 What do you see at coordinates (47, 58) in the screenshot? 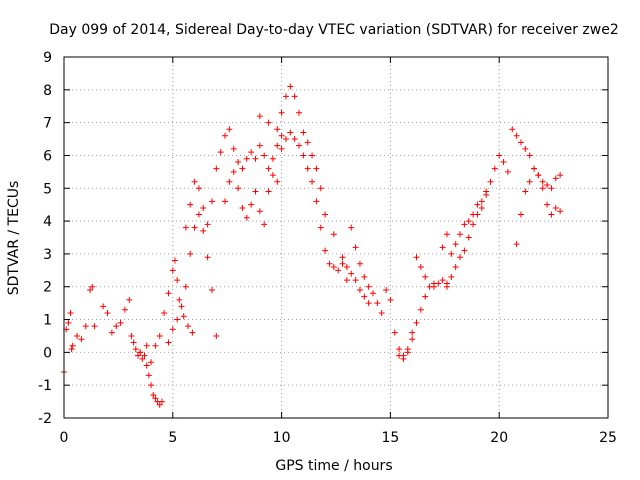
I see `y-tick-label: 9` at bounding box center [47, 58].